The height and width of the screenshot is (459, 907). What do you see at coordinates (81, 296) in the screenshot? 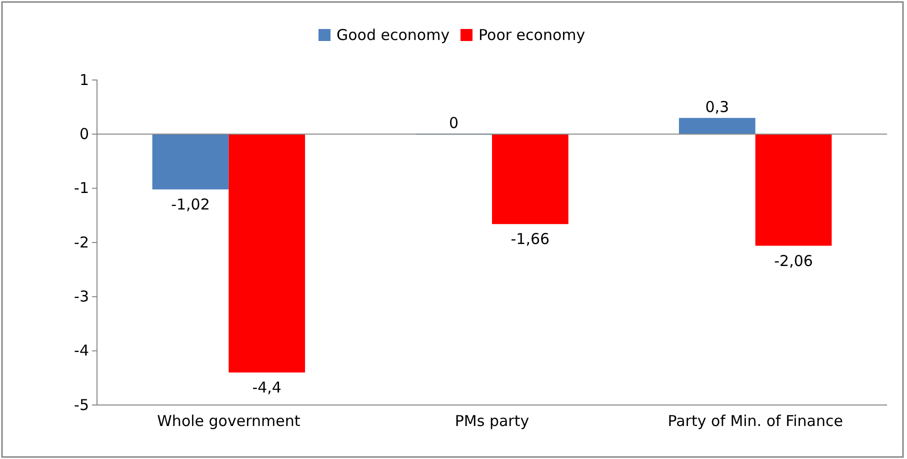
I see `y-tick-label: -3` at bounding box center [81, 296].